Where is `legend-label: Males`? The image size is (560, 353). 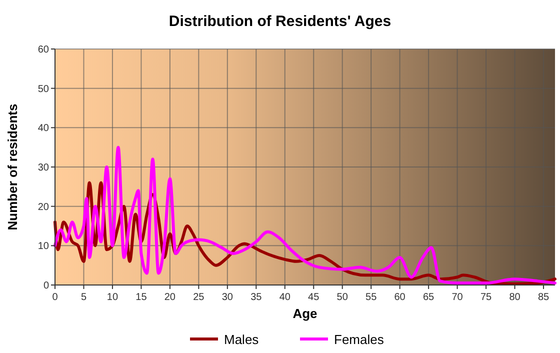 legend-label: Males is located at coordinates (242, 339).